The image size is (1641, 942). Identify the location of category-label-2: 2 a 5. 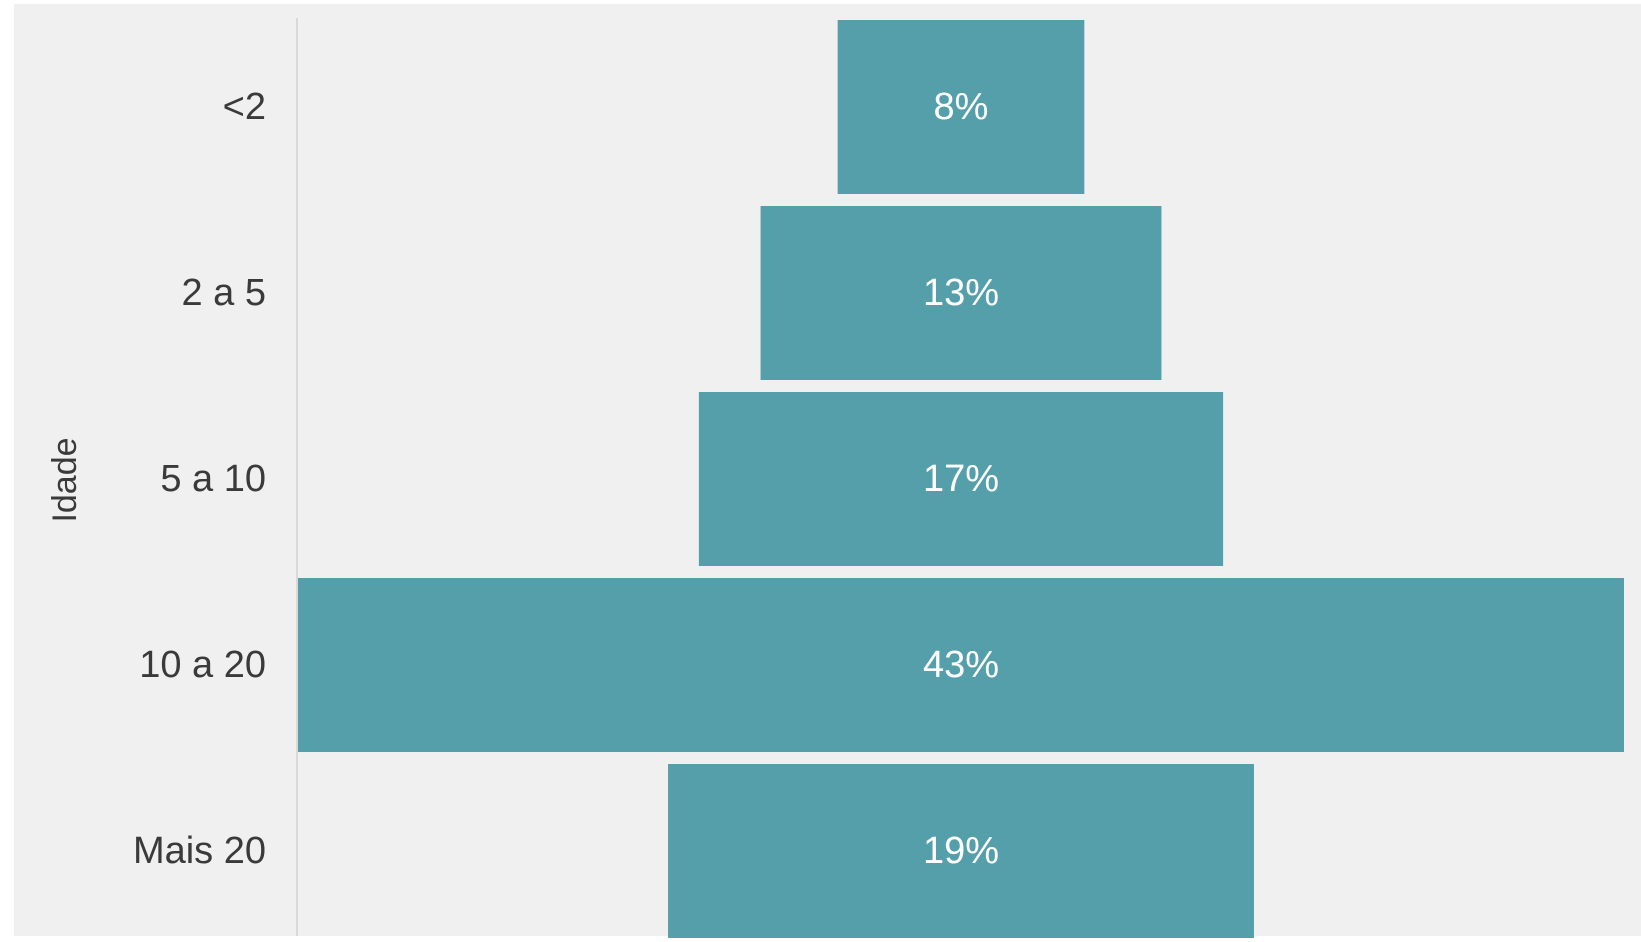
(223, 293).